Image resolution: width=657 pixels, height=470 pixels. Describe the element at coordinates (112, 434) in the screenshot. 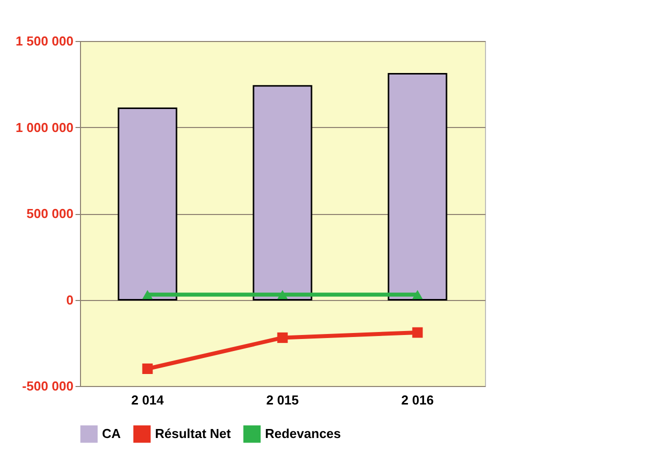

I see `legend-label: CA` at that location.